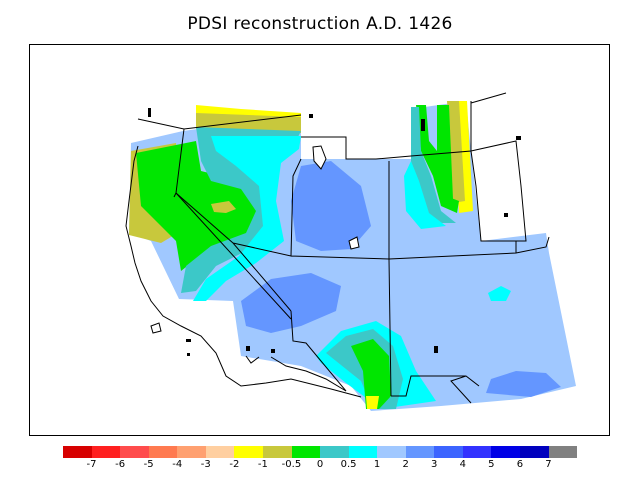 This screenshot has width=640, height=480. I want to click on legend-tick-label: 2, so click(405, 464).